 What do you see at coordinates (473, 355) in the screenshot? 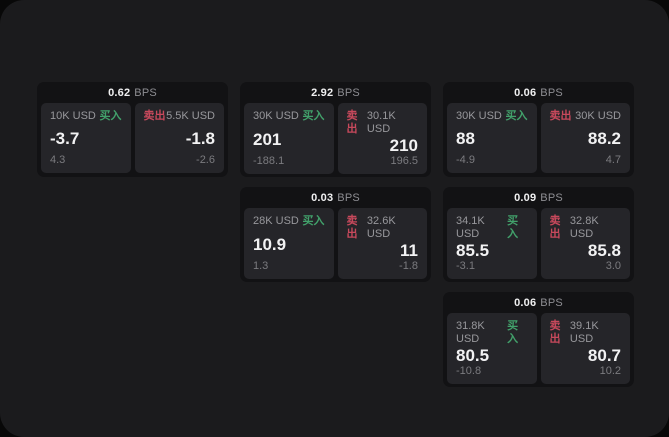
I see `buy-price: 80.5` at bounding box center [473, 355].